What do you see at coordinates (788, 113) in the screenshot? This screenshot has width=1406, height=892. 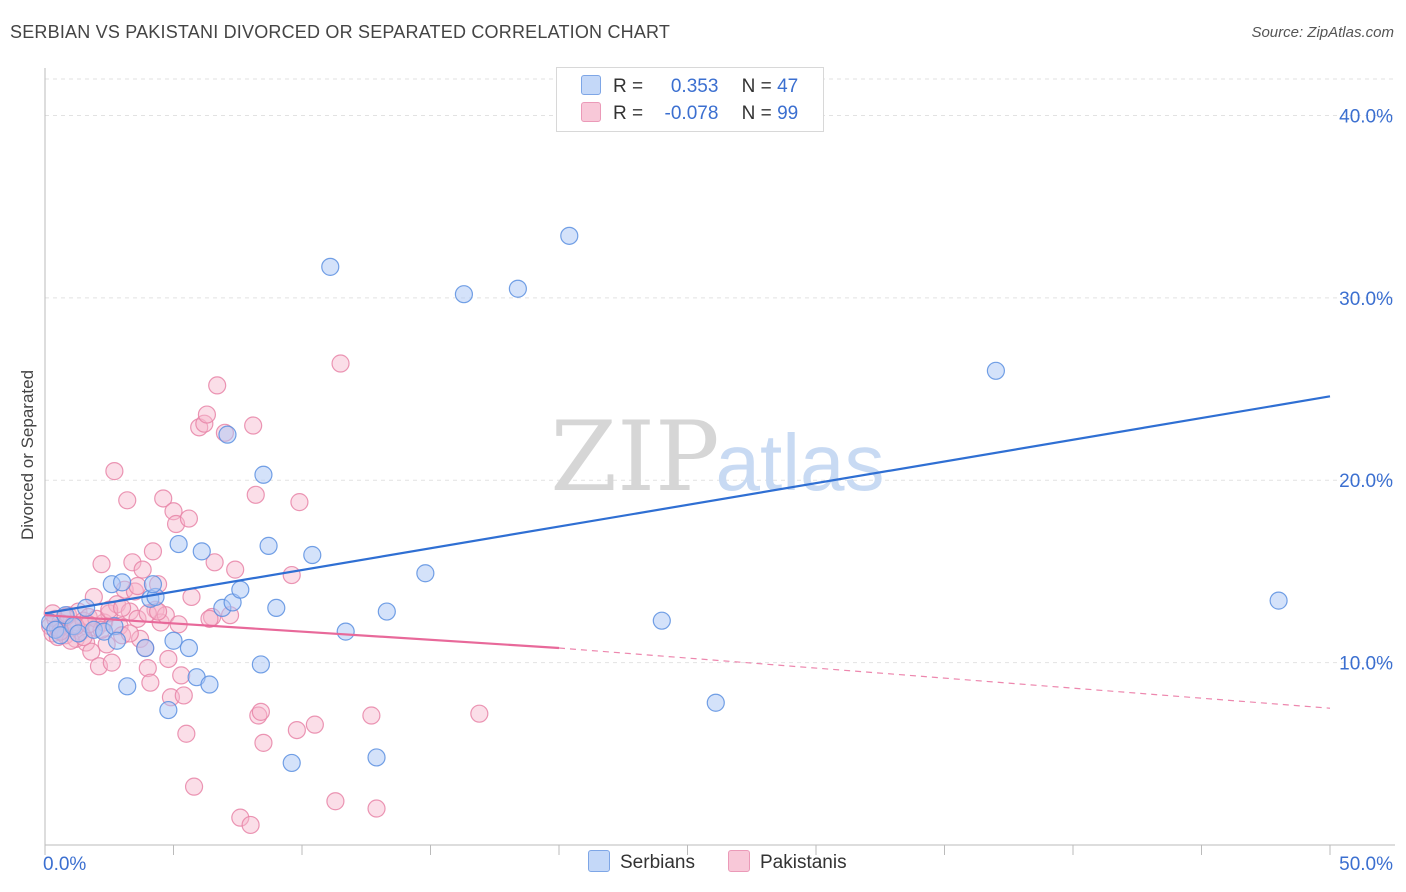 I see `n-value-pakistanis: 99` at bounding box center [788, 113].